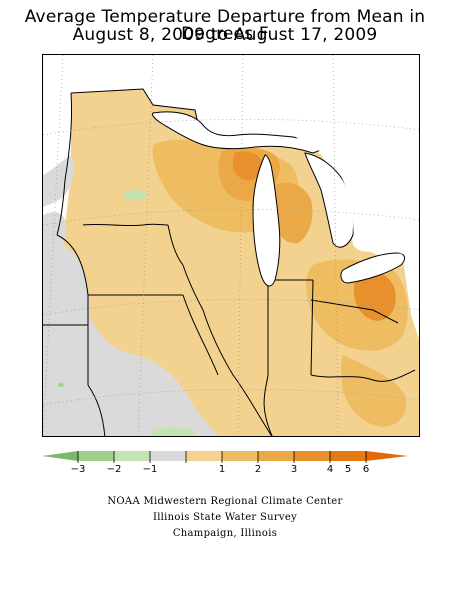 The height and width of the screenshot is (600, 450). Describe the element at coordinates (225, 501) in the screenshot. I see `credit-organization: NOAA Midwestern Regional Climate Center` at that location.